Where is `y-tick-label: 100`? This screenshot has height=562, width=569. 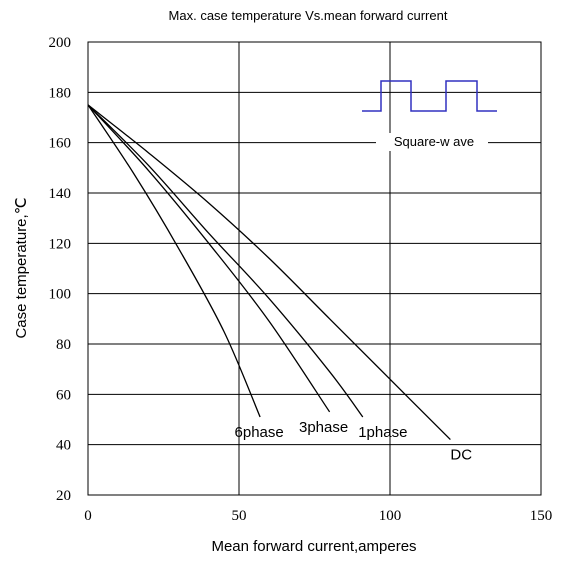
y-tick-label: 100 is located at coordinates (60, 295).